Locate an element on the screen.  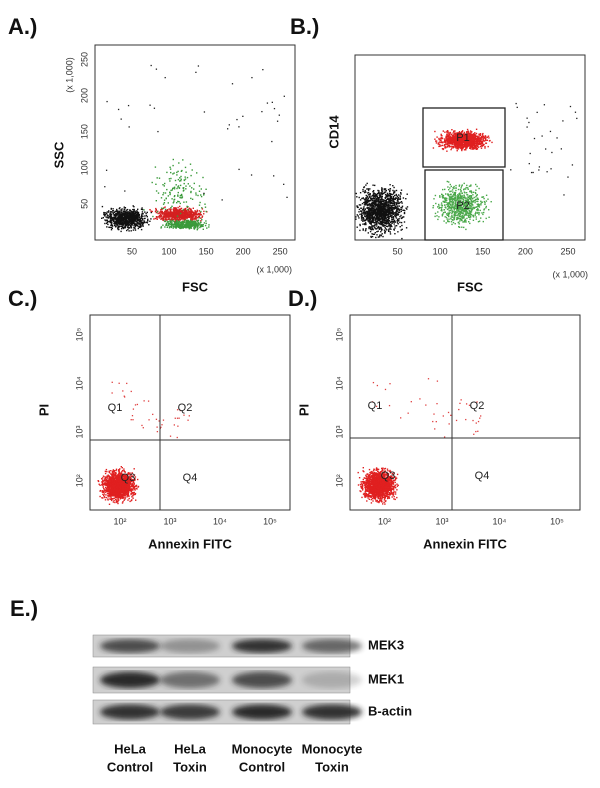
x-axis-label: FSC is located at coordinates (195, 286).